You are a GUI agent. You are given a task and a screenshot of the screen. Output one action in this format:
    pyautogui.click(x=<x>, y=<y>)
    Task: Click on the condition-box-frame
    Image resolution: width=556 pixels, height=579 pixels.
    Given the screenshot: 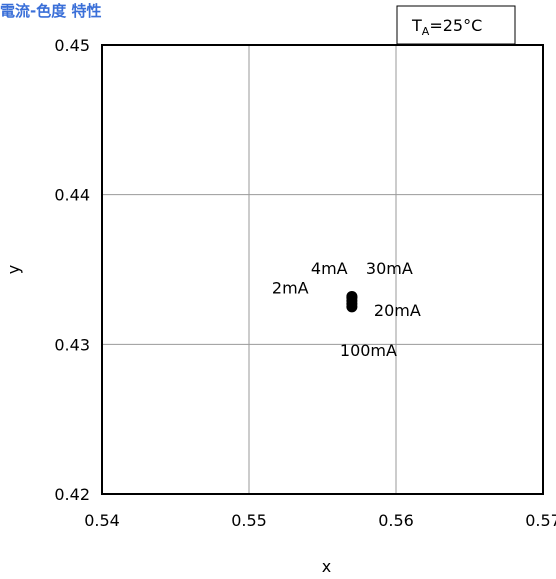 What is the action you would take?
    pyautogui.click(x=456, y=25)
    